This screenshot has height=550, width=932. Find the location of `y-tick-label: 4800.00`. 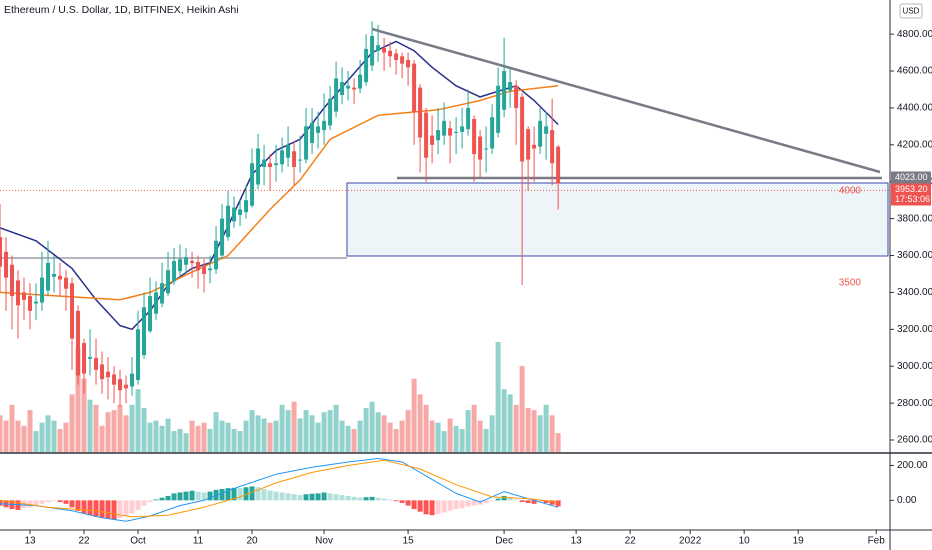

y-tick-label: 4800.00 is located at coordinates (914, 34).